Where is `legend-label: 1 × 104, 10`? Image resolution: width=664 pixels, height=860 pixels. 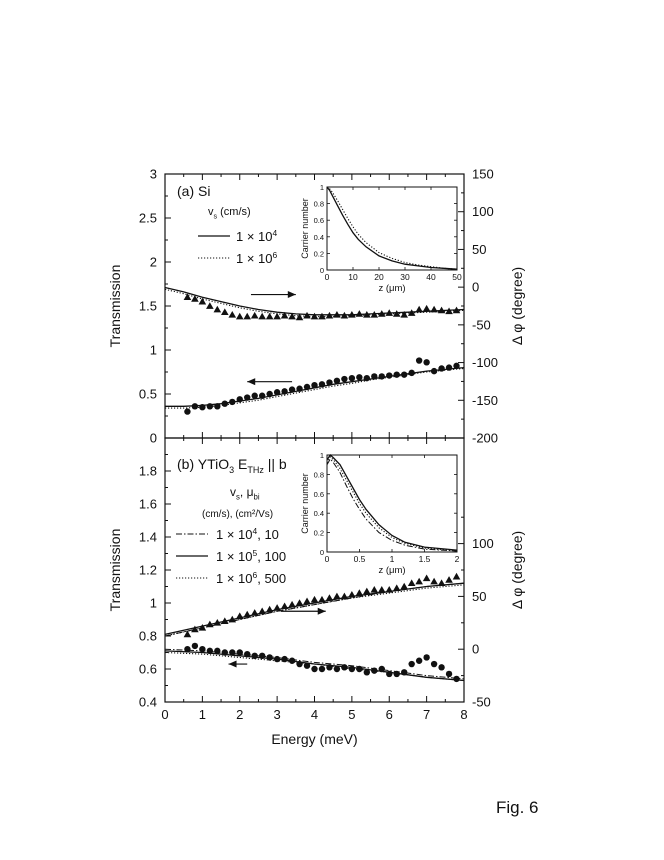
legend-label: 1 × 104, 10 is located at coordinates (247, 534).